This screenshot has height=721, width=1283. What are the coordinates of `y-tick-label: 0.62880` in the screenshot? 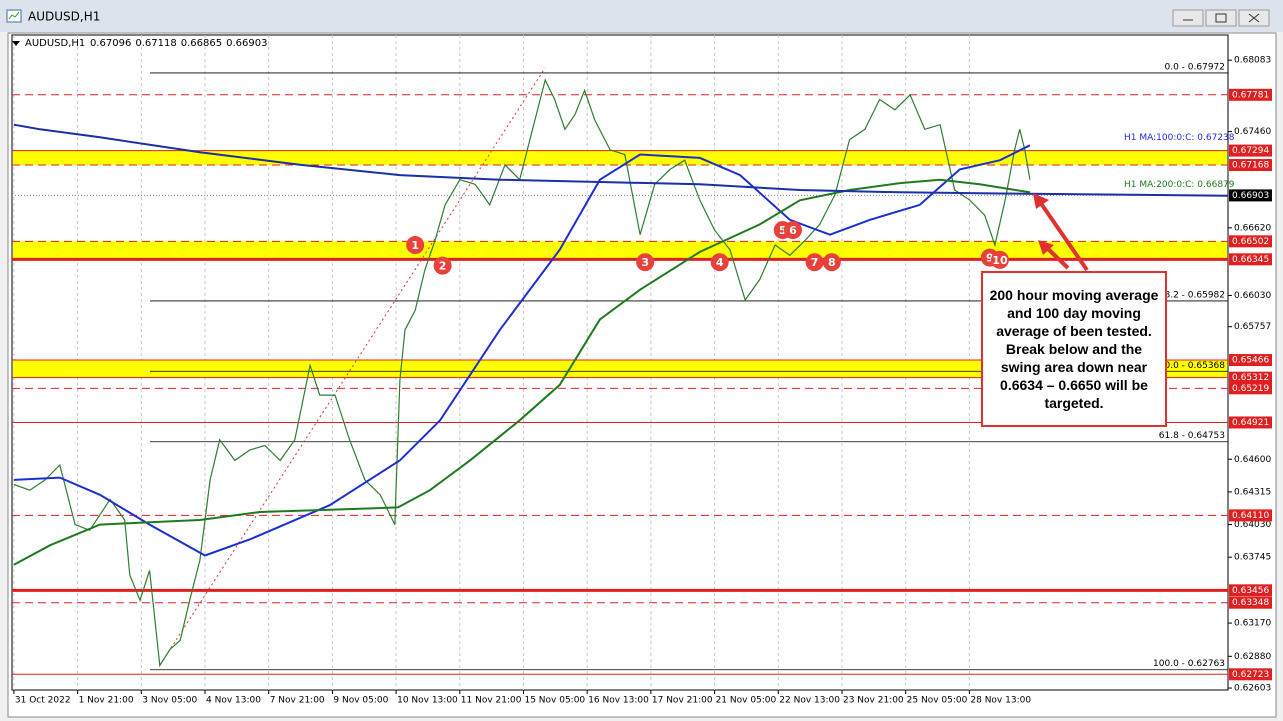 It's located at (1252, 657).